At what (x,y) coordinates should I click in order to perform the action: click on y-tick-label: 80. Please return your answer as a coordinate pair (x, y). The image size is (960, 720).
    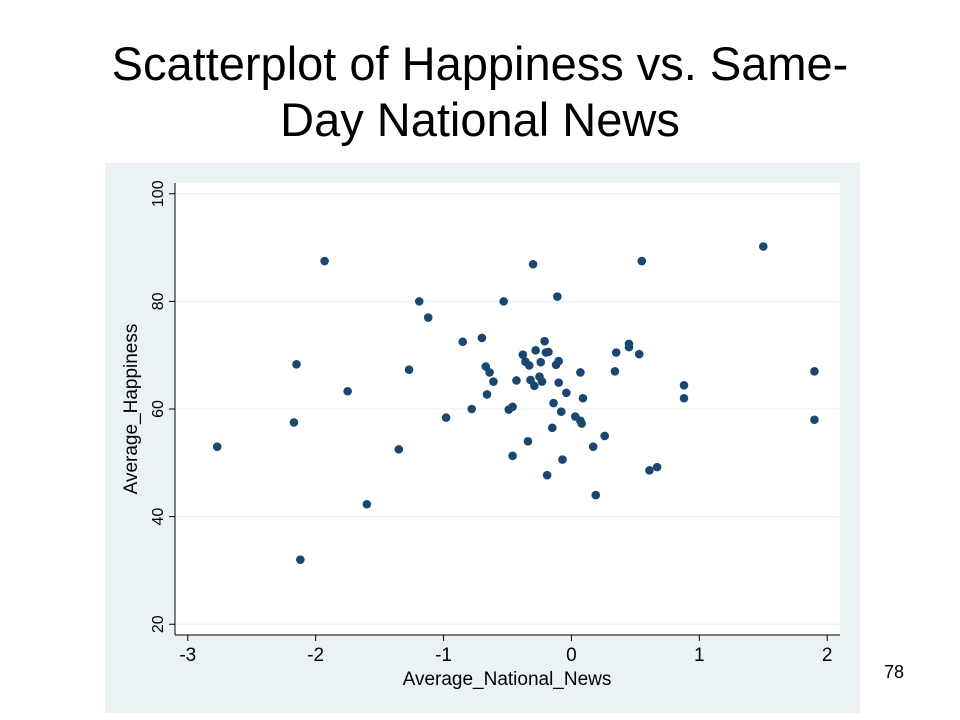
    Looking at the image, I should click on (158, 301).